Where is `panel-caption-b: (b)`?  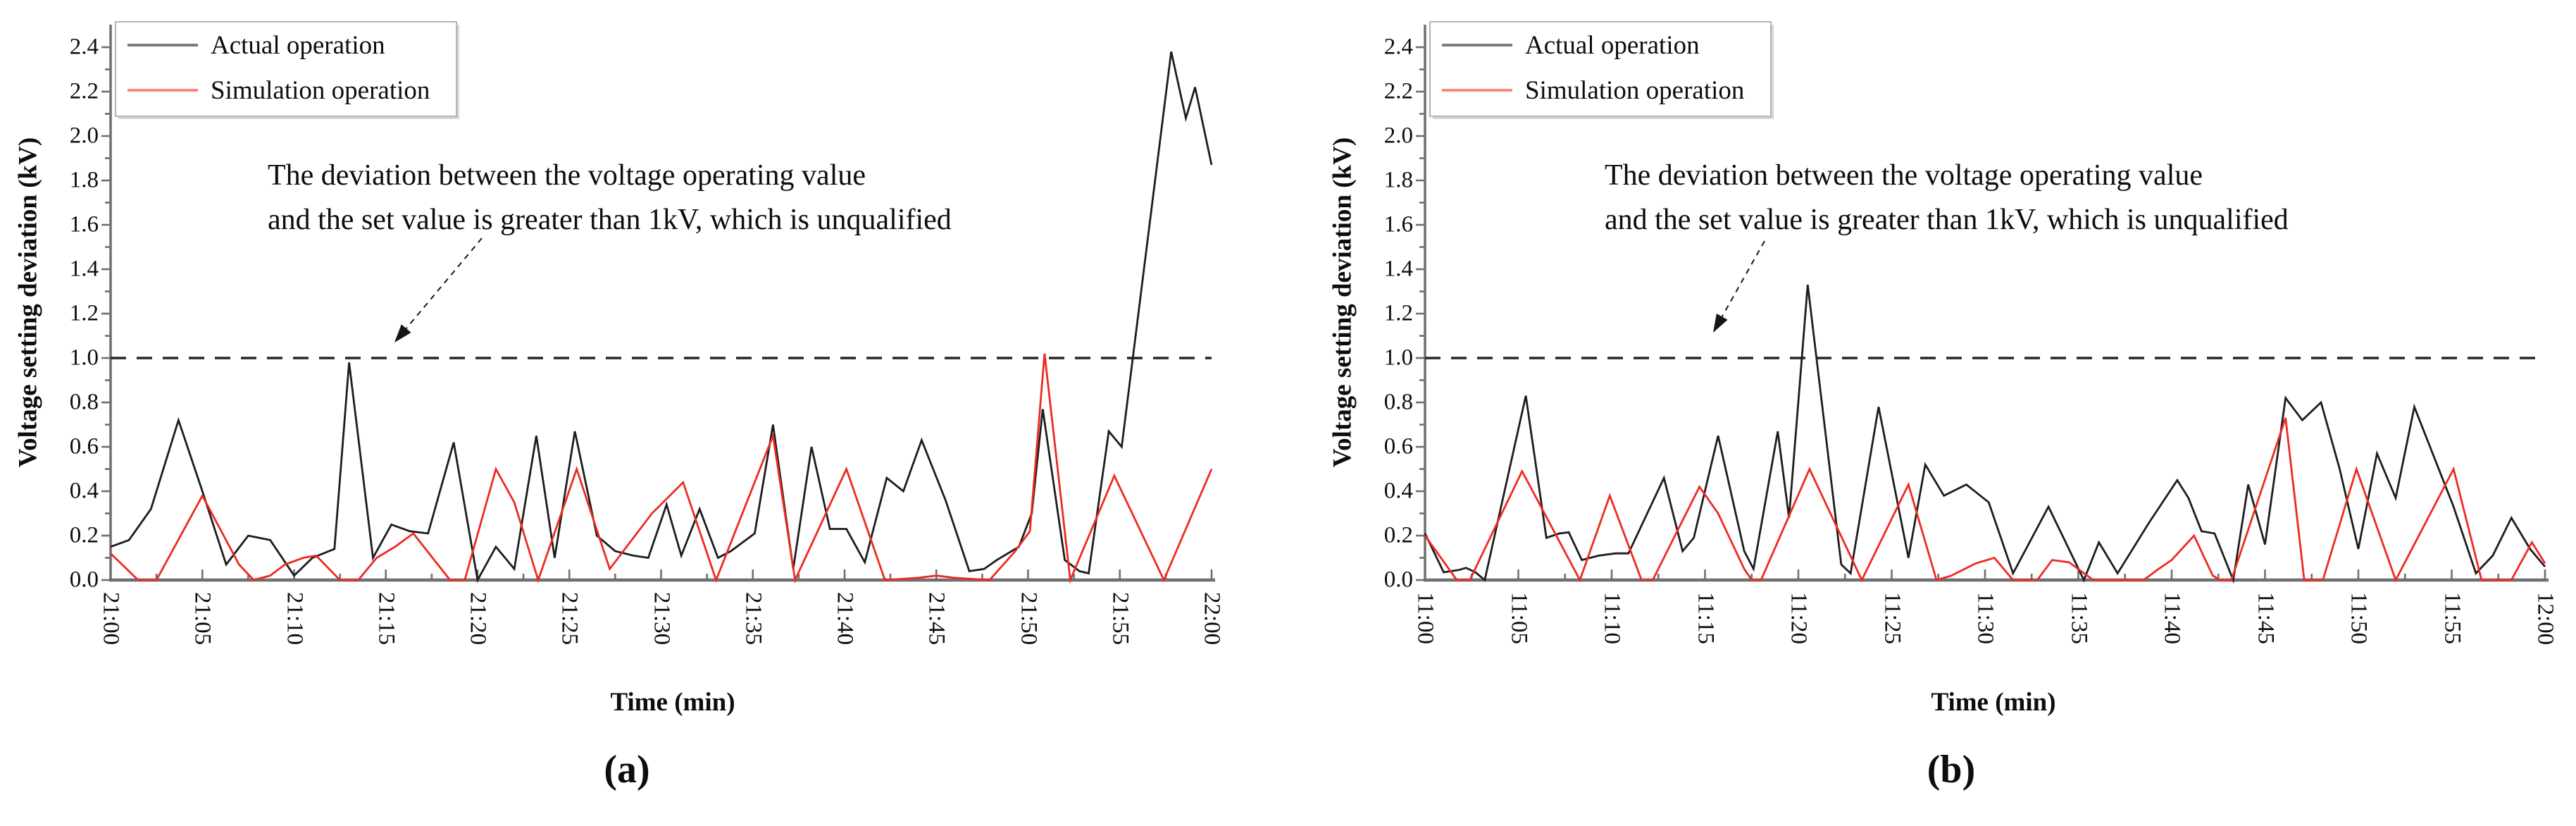 panel-caption-b: (b) is located at coordinates (1951, 770).